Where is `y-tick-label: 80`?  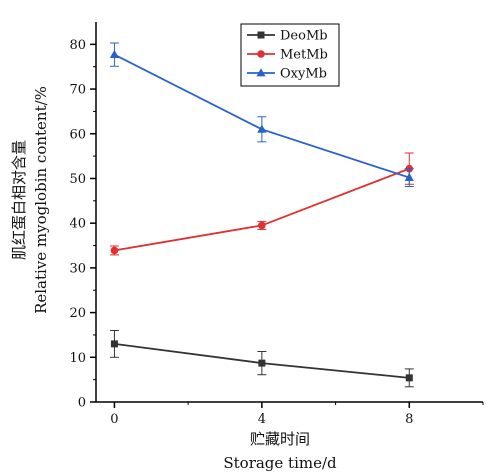
y-tick-label: 80 is located at coordinates (77, 45).